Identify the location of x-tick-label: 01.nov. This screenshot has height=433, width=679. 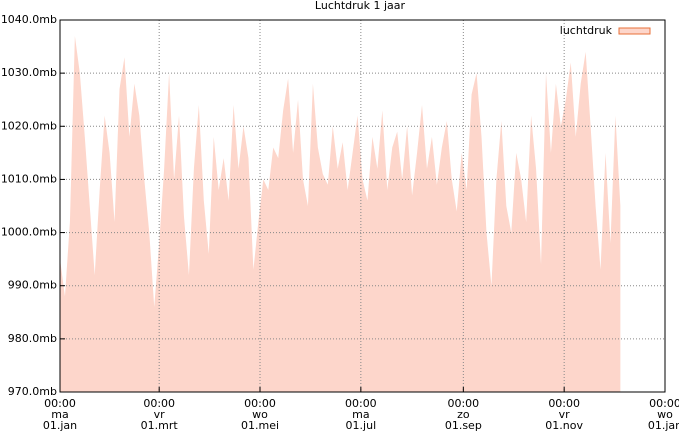
(564, 425).